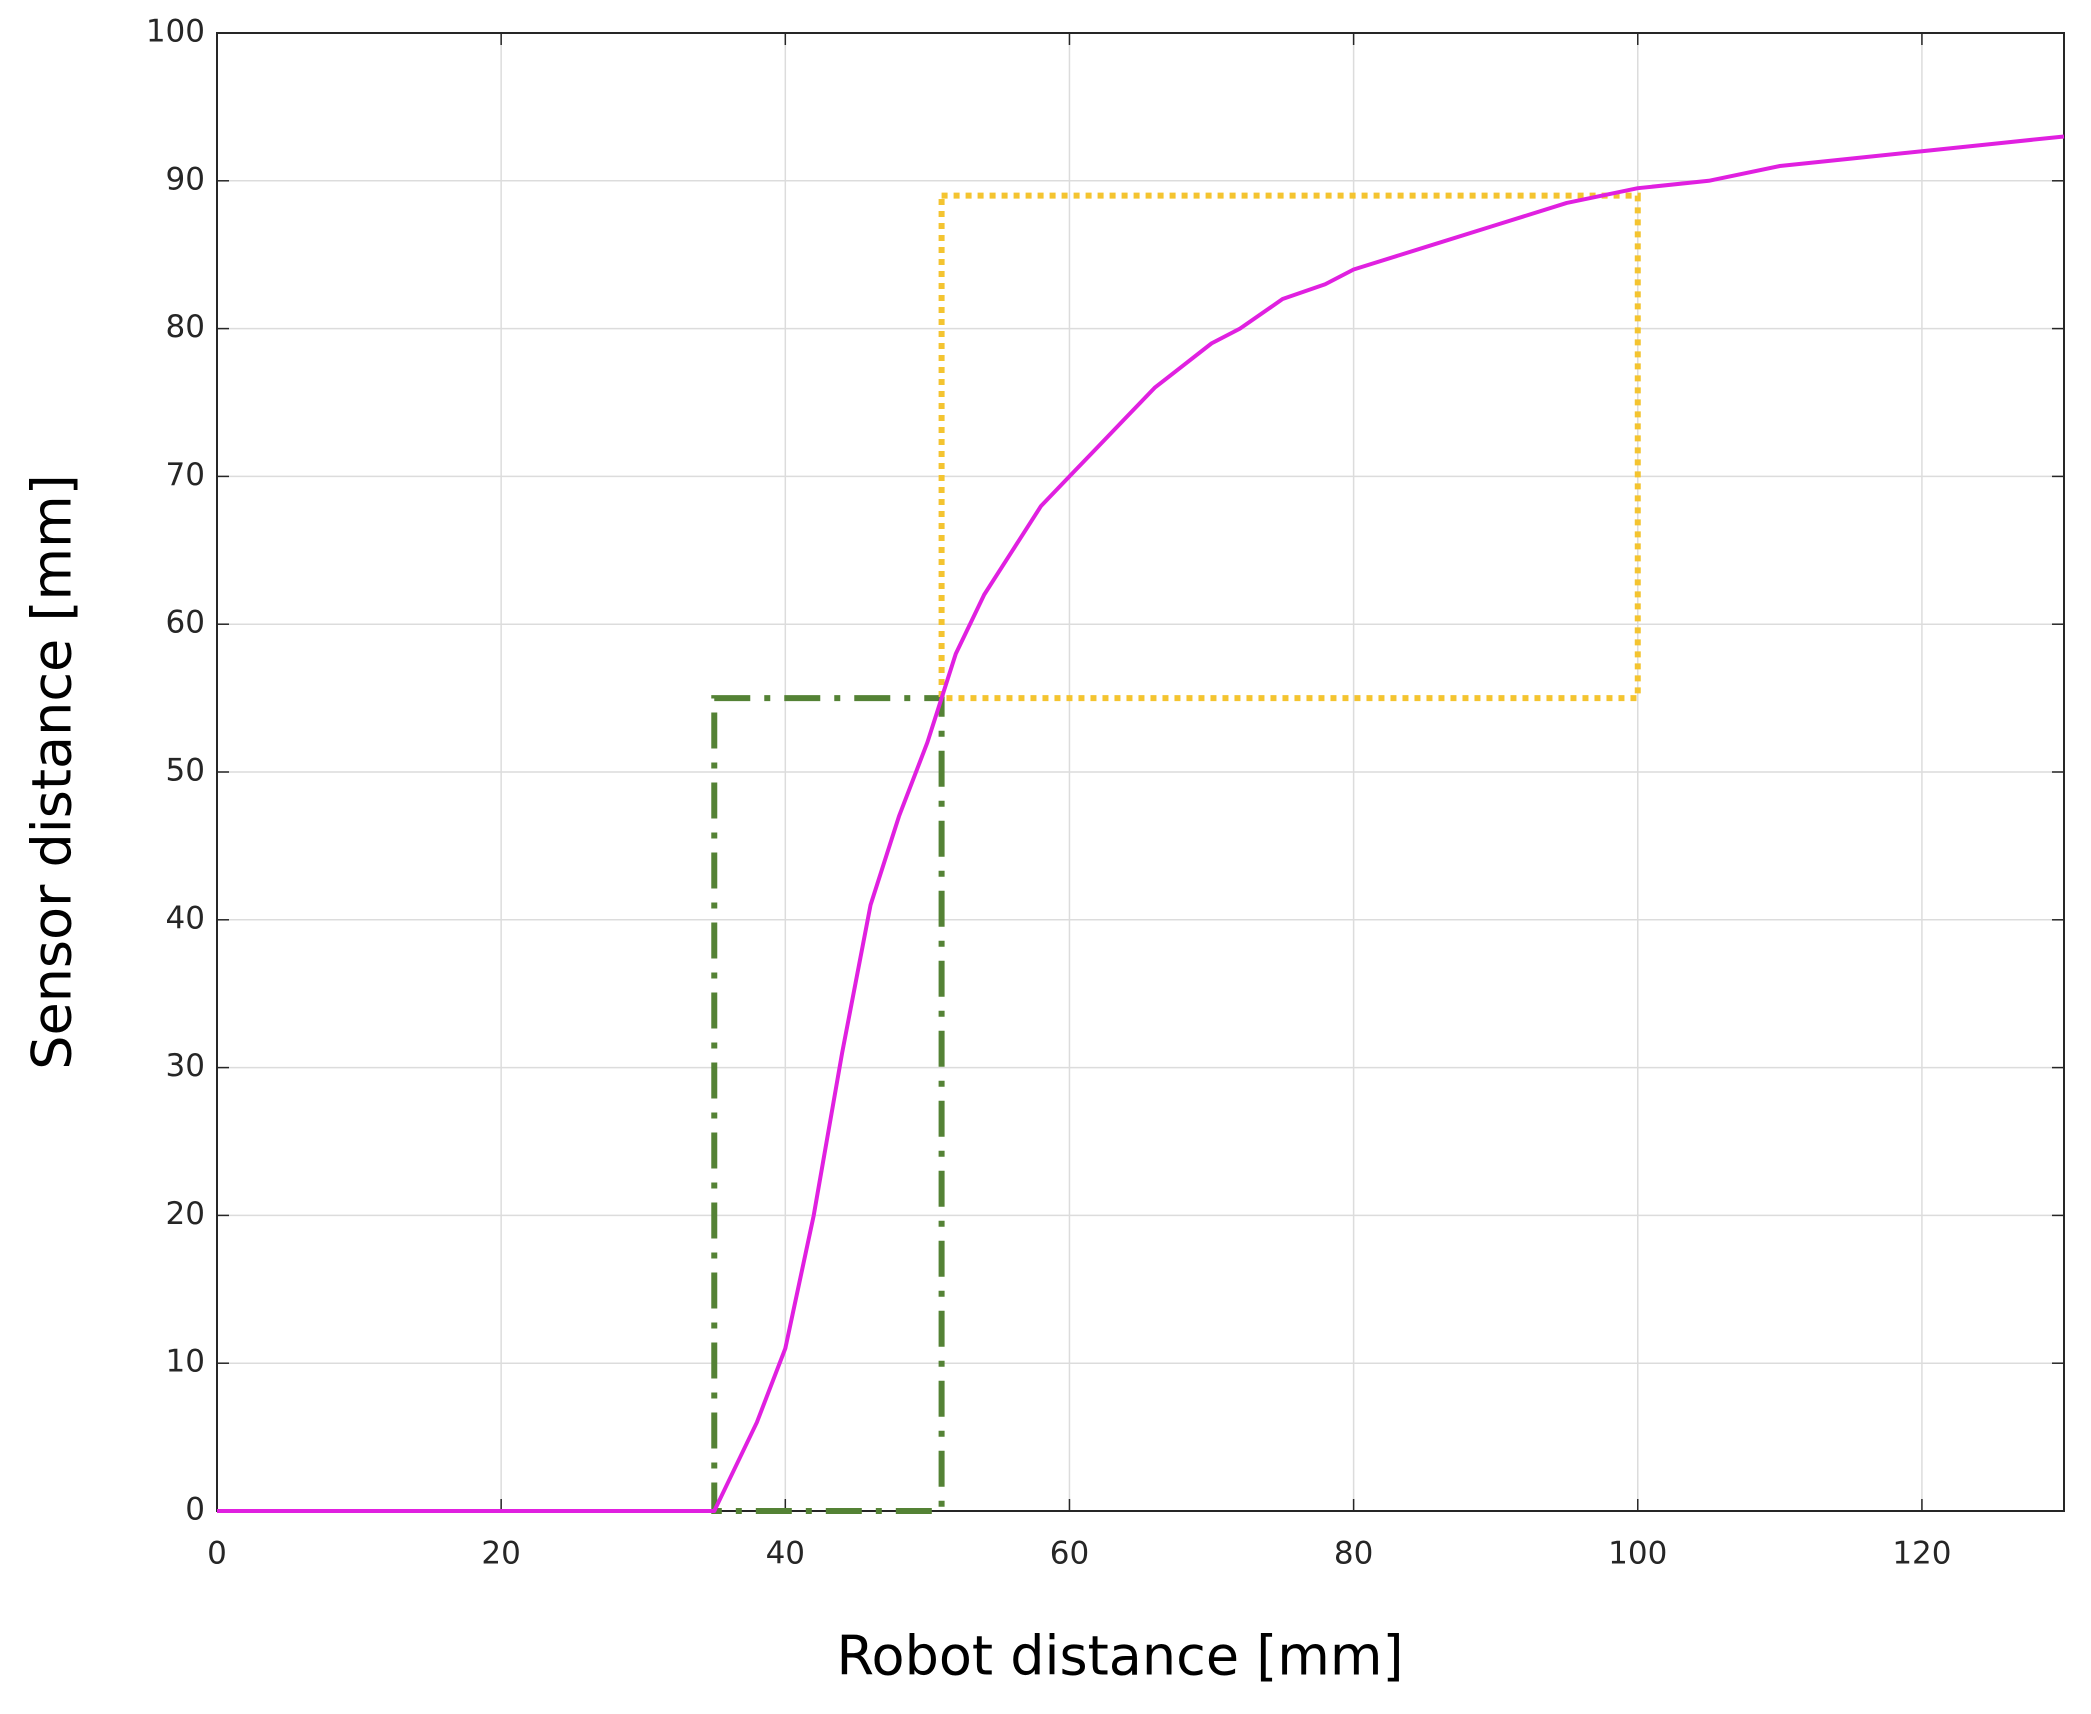 The image size is (2091, 1714). I want to click on y-axis-label: Sensor distance [mm], so click(52, 772).